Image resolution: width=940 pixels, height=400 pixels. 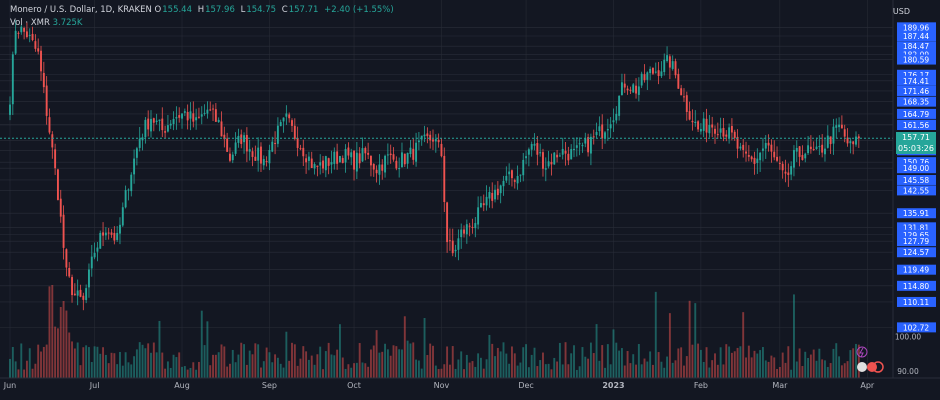 What do you see at coordinates (30, 23) in the screenshot?
I see `volume-label: Vol · XMR` at bounding box center [30, 23].